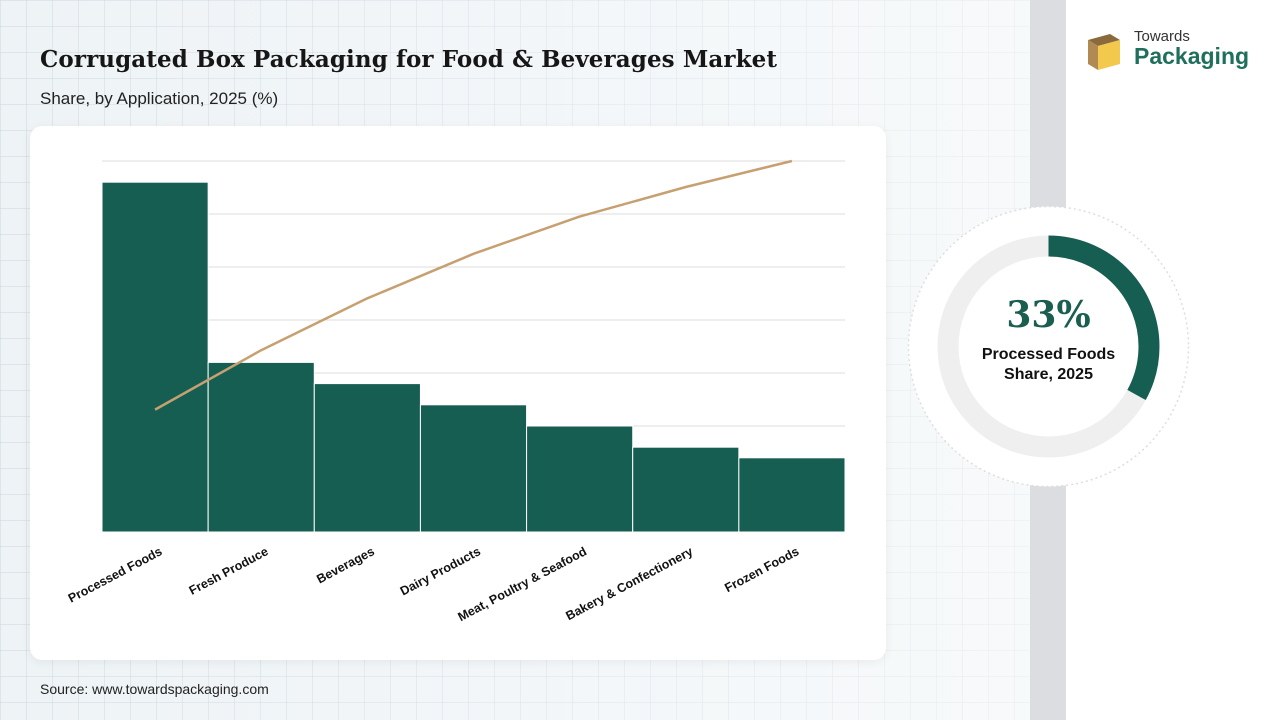 This screenshot has height=720, width=1280. I want to click on x-tick-label: Beverages, so click(345, 565).